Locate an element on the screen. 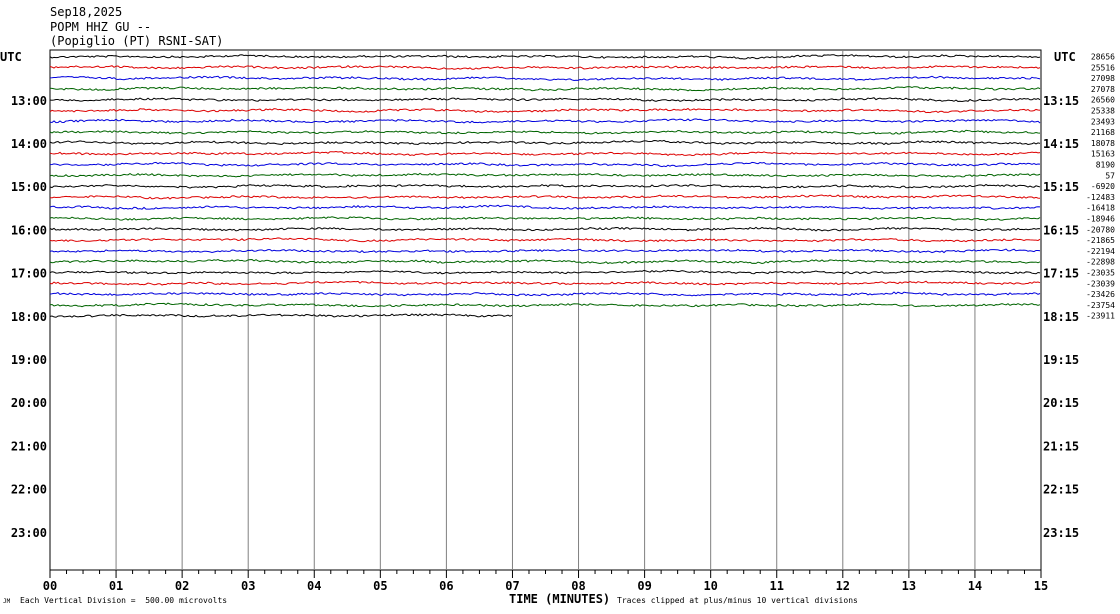  x-tick-label: 14 is located at coordinates (975, 586).